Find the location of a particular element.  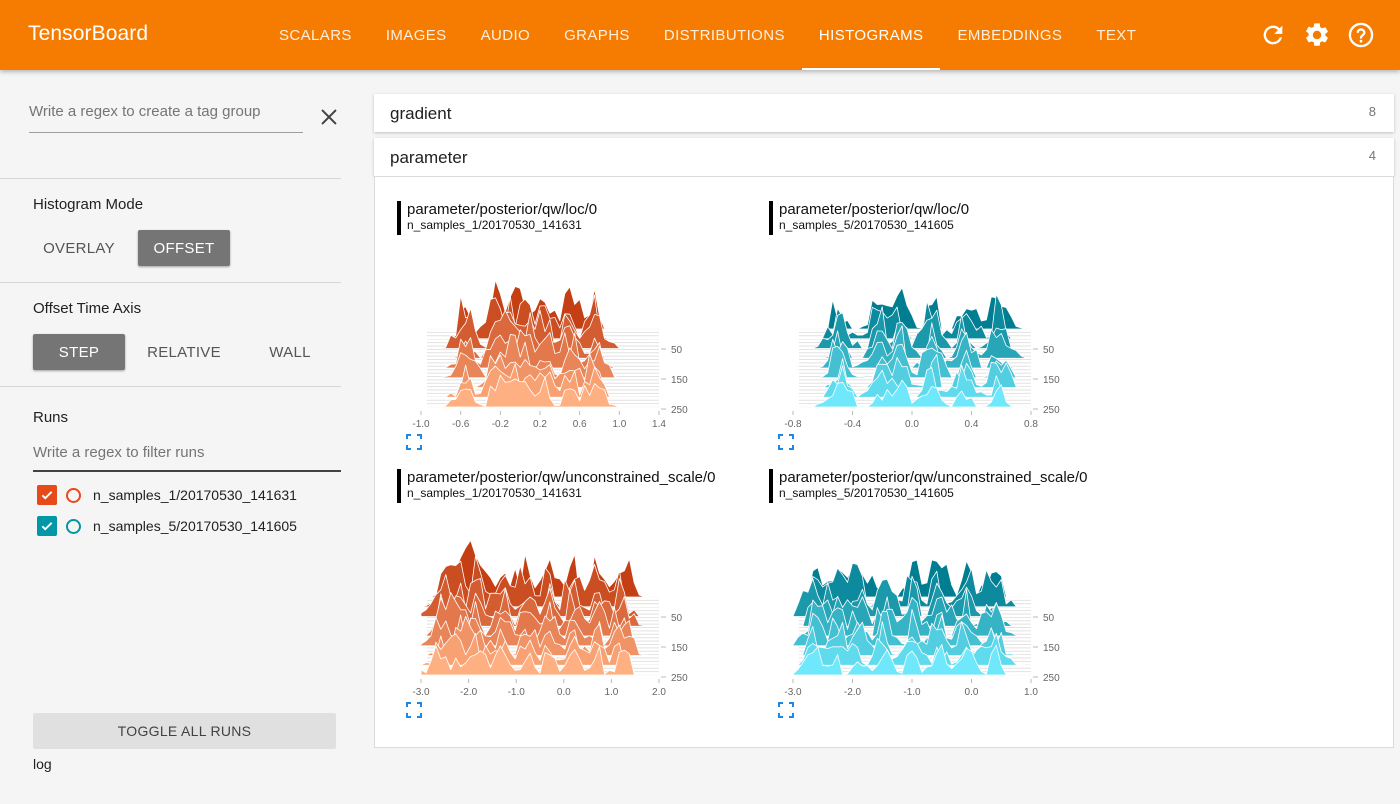

category-parameter: parameter 4 is located at coordinates (884, 157).